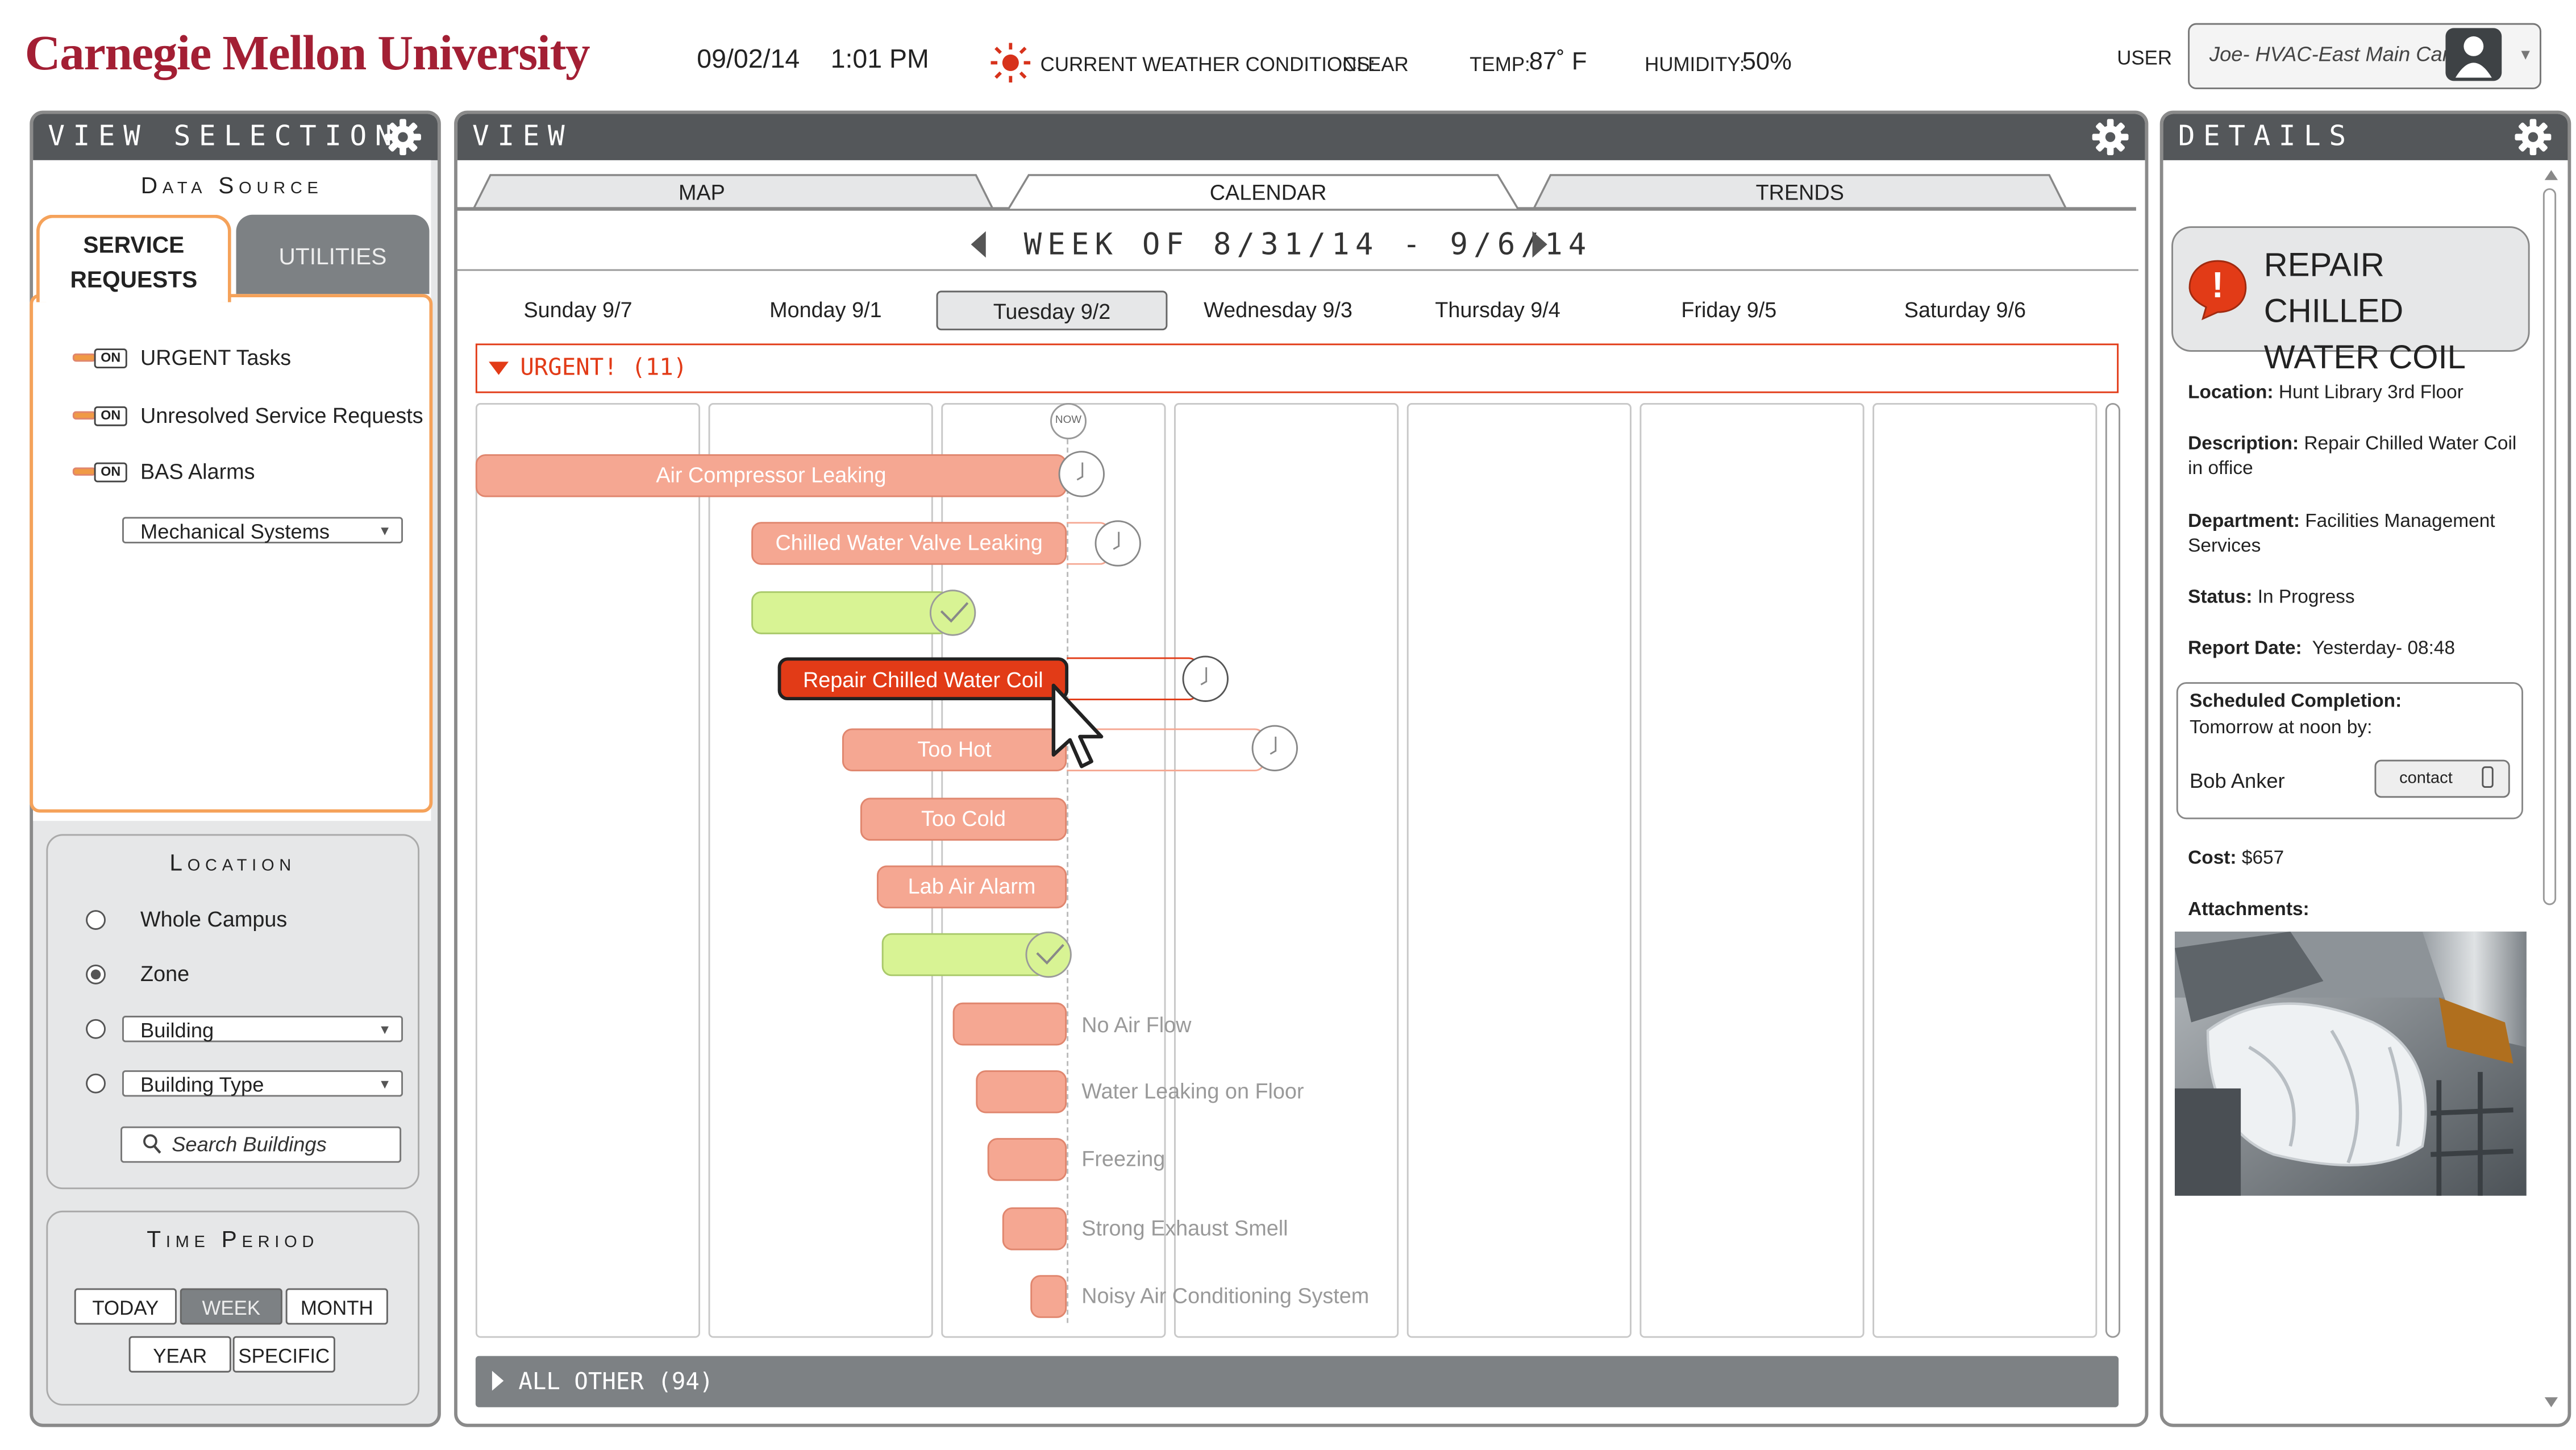  What do you see at coordinates (2217, 289) in the screenshot?
I see `alert-icon: !` at bounding box center [2217, 289].